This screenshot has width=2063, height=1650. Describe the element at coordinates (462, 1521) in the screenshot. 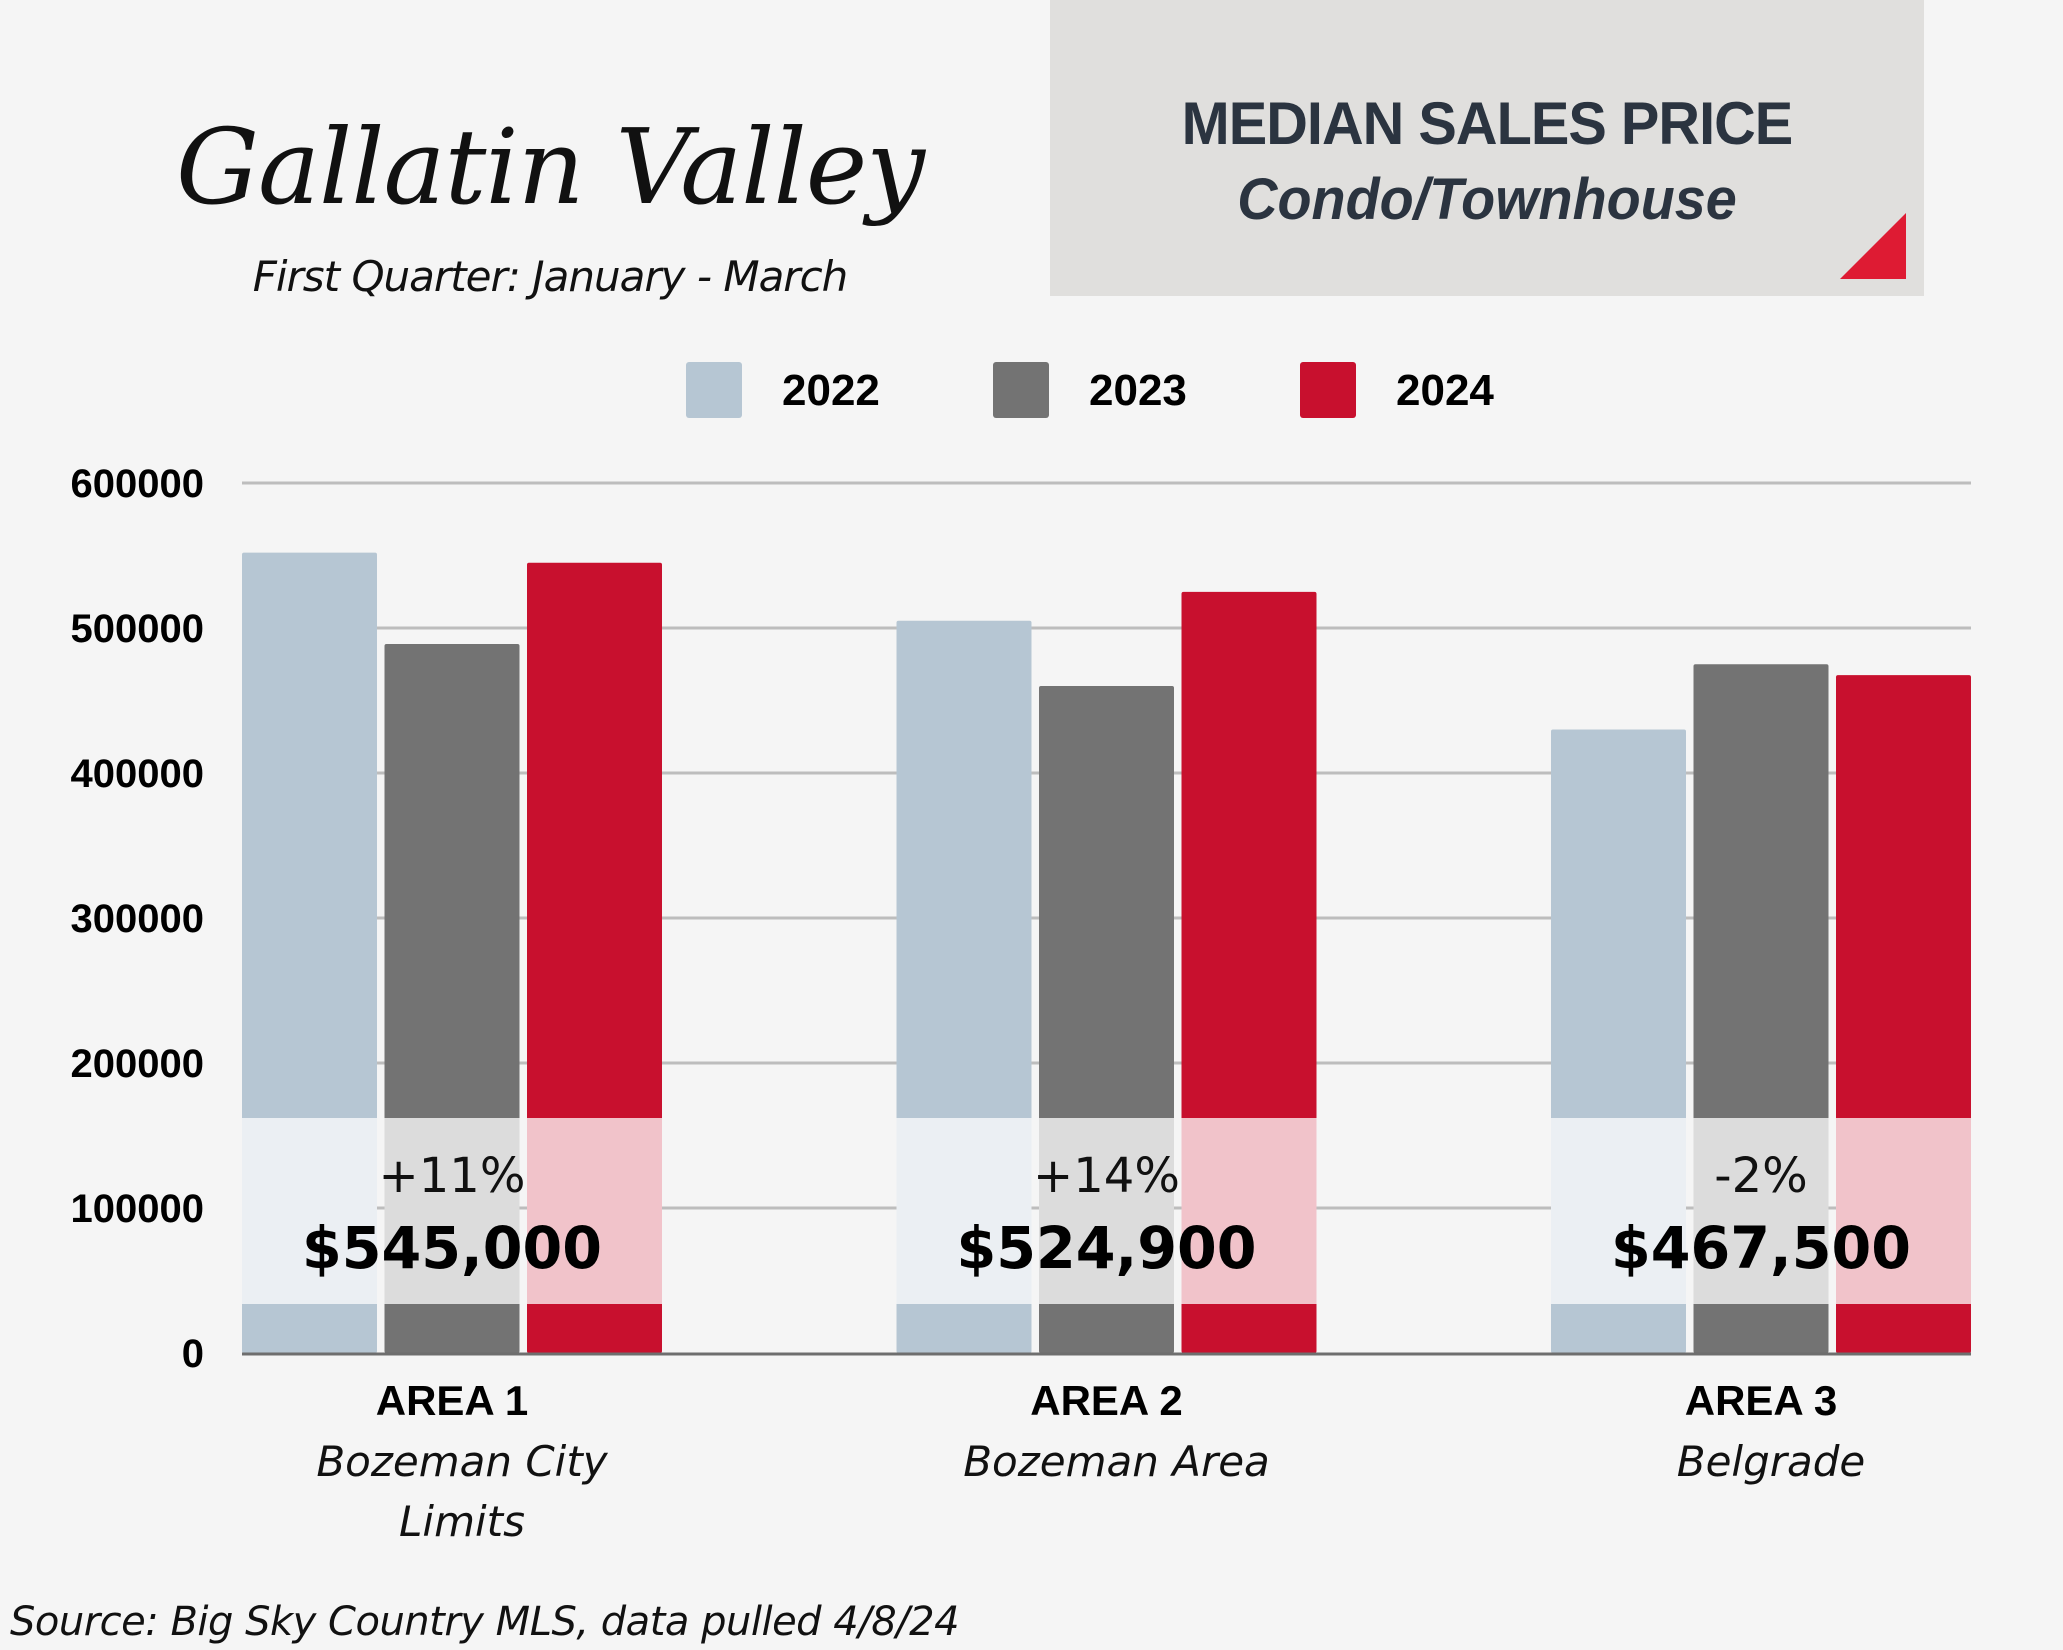

I see `x-category-subtitle: Limits` at that location.